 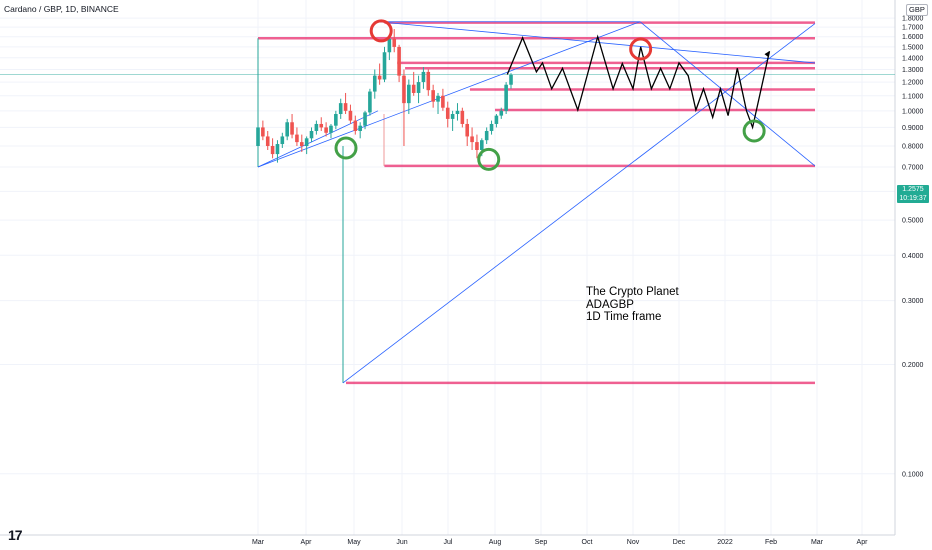 I want to click on annotation-line-2: ADAGBP, so click(x=610, y=304).